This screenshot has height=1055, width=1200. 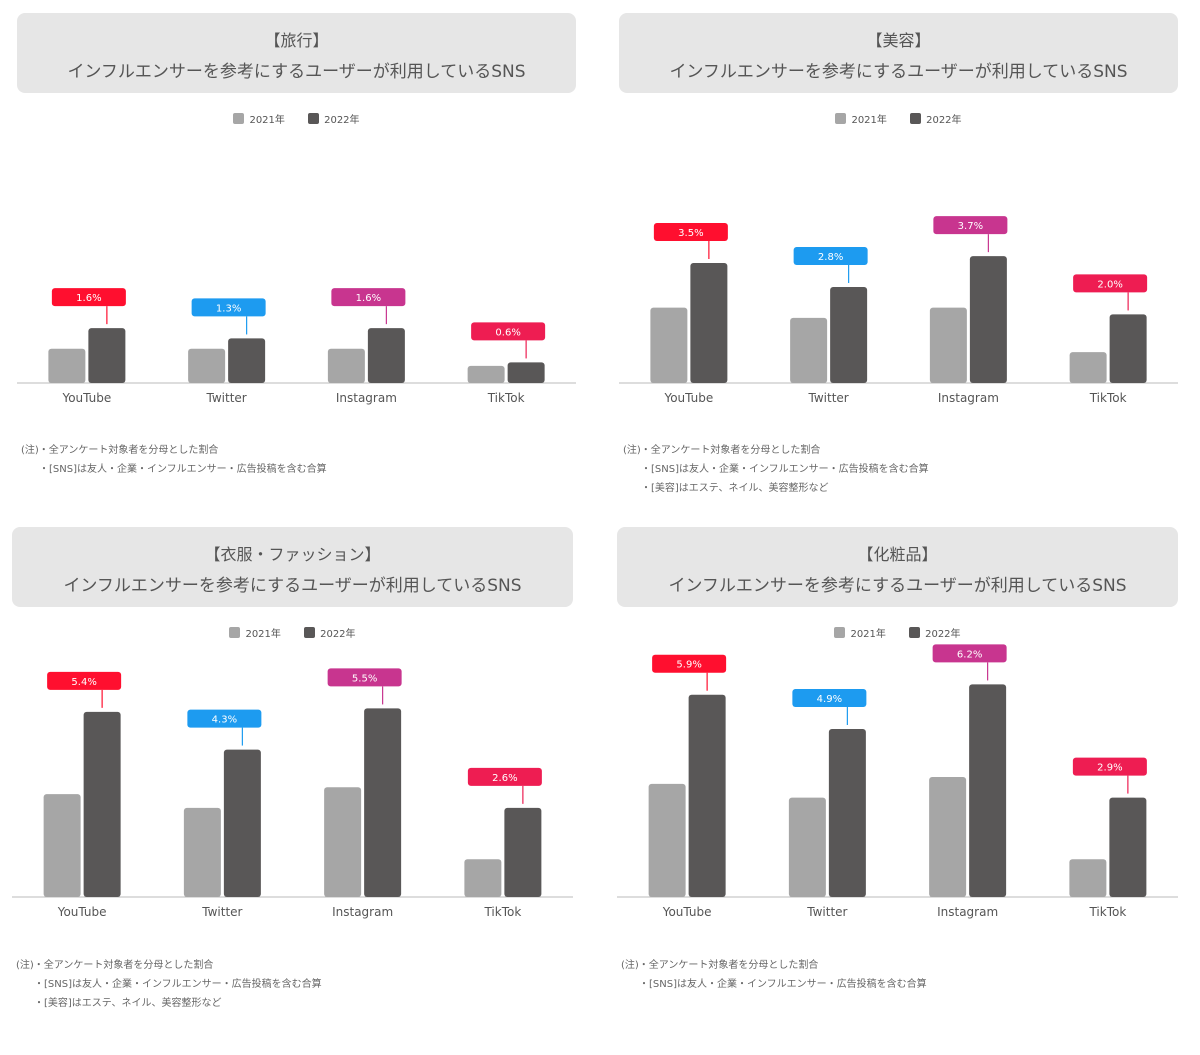 What do you see at coordinates (292, 567) in the screenshot?
I see `chart-title-box: 【衣服・ファッション】 インフルエンサーを参考にするユーザーが利用しているSNS` at bounding box center [292, 567].